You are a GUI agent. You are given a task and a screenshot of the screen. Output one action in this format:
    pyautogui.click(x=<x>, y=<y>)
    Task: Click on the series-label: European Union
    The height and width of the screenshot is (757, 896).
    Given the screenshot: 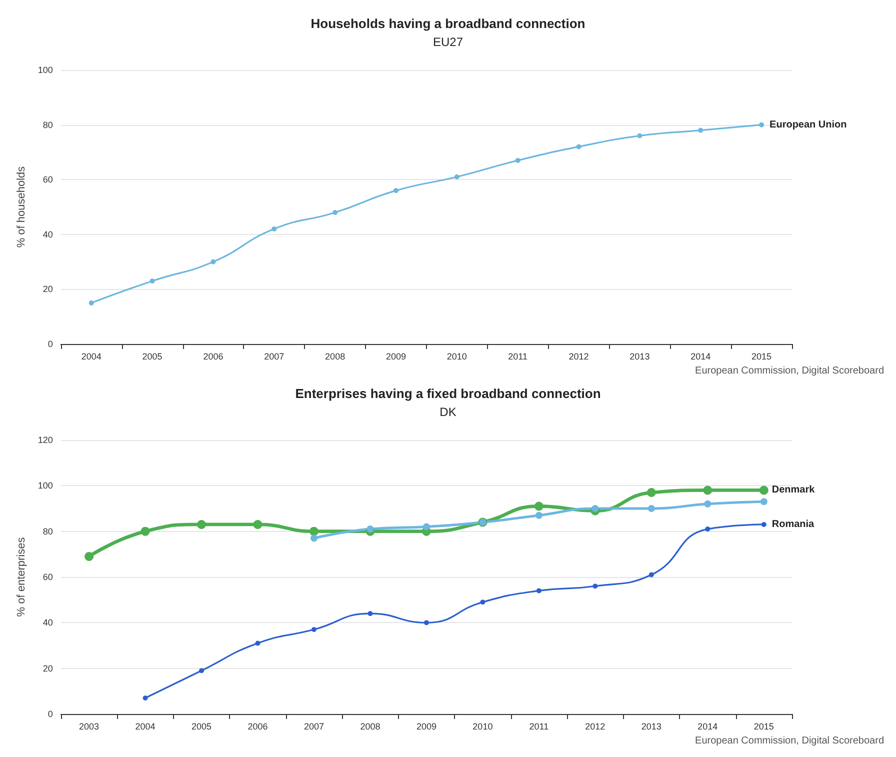 What is the action you would take?
    pyautogui.click(x=808, y=124)
    